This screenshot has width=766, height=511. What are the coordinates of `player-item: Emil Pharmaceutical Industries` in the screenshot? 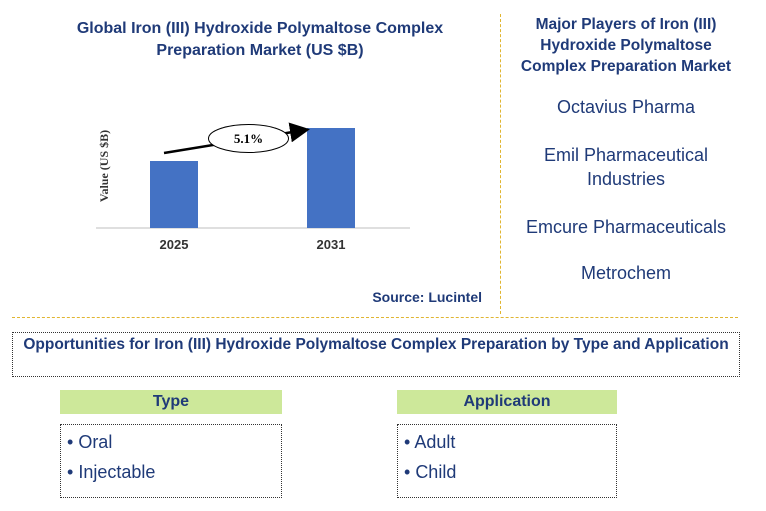 It's located at (626, 167).